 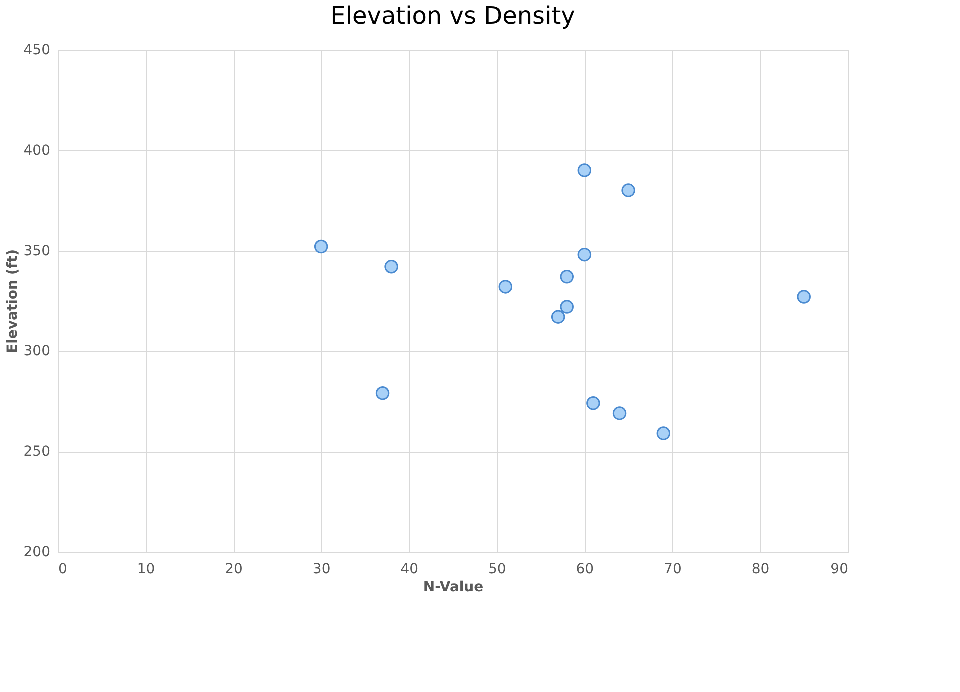 I want to click on y-axis-title: Elevation (ft), so click(x=12, y=302).